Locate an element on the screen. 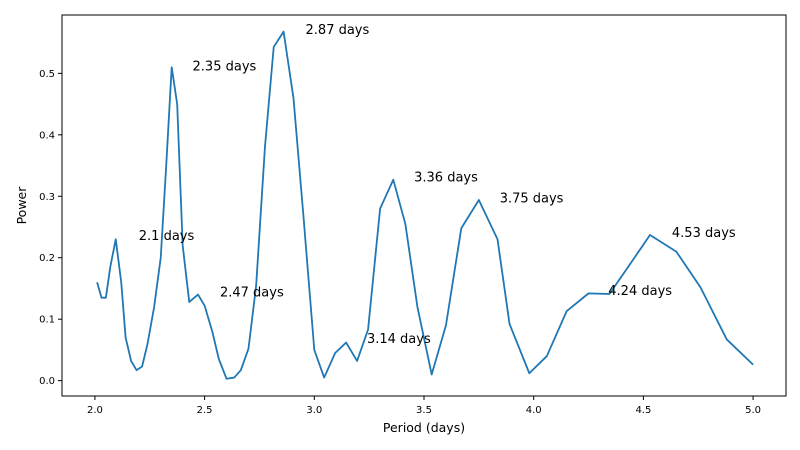  peak-annotation-7: 4.24 days is located at coordinates (640, 291).